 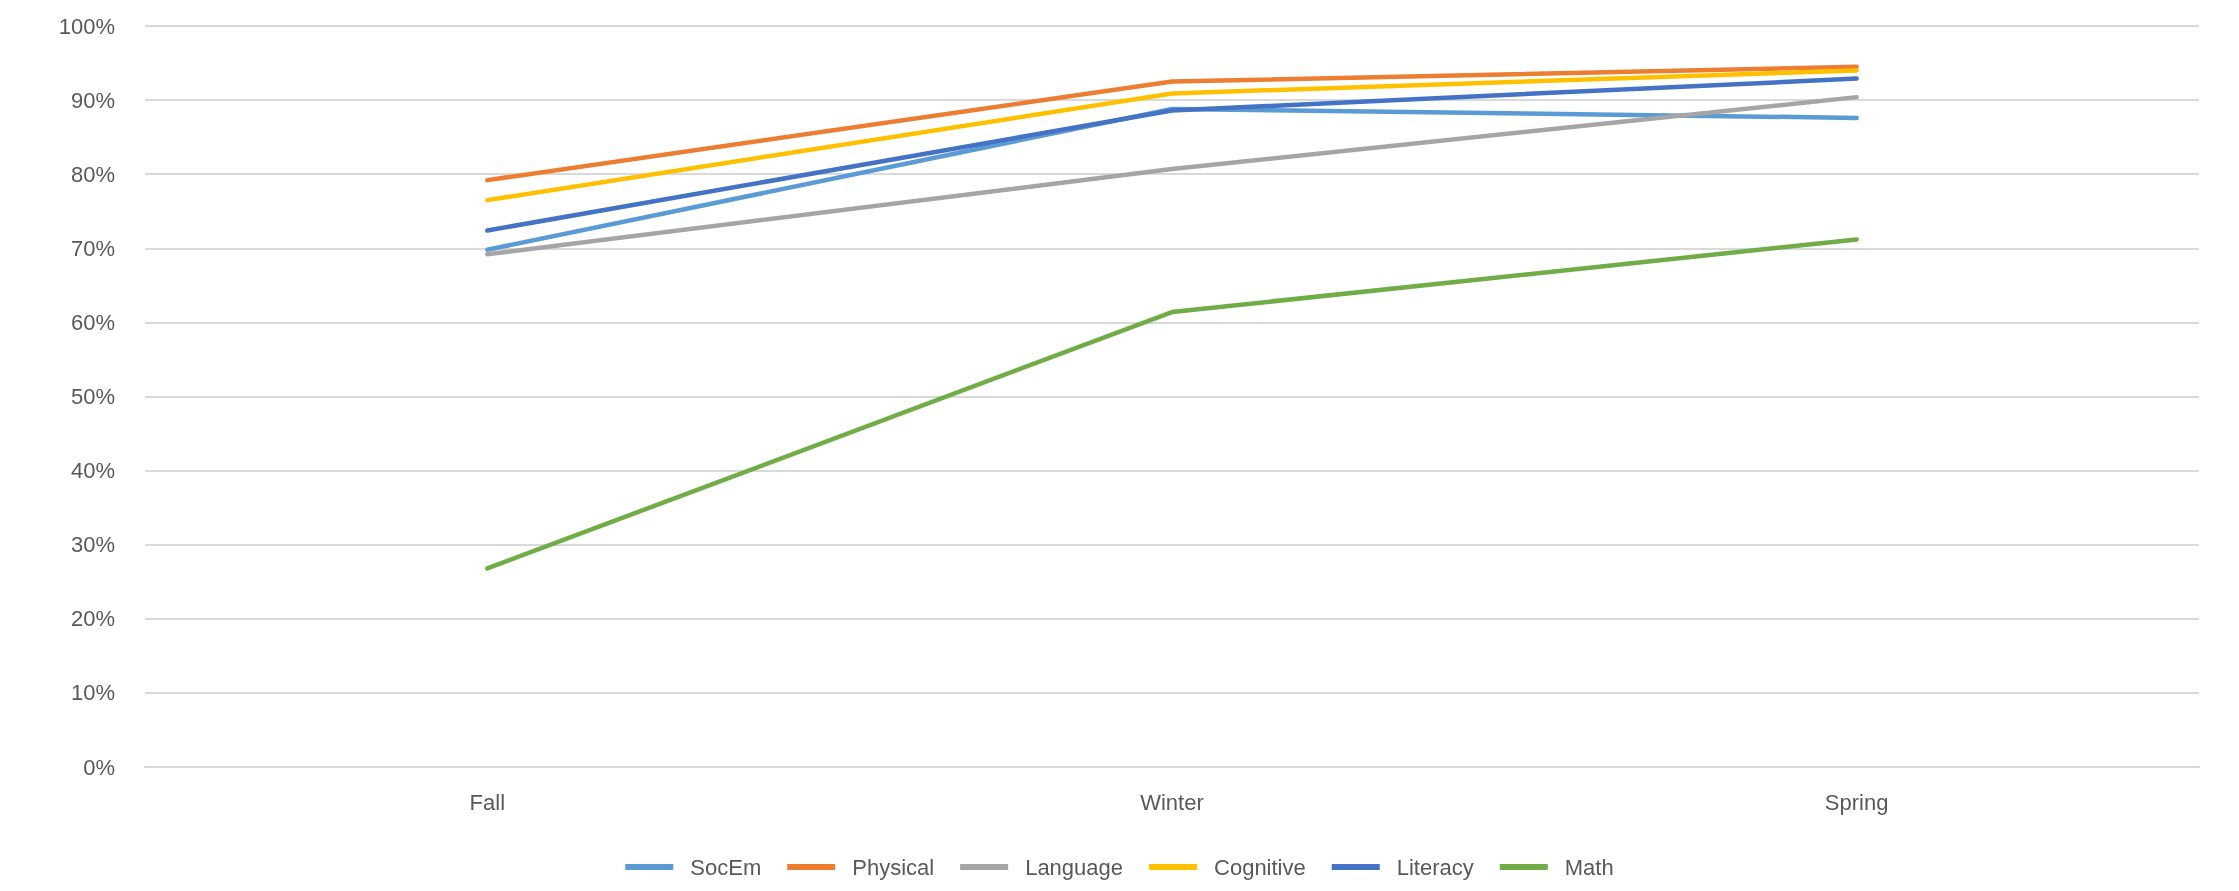 I want to click on y-tick-label: 70%, so click(x=92, y=248).